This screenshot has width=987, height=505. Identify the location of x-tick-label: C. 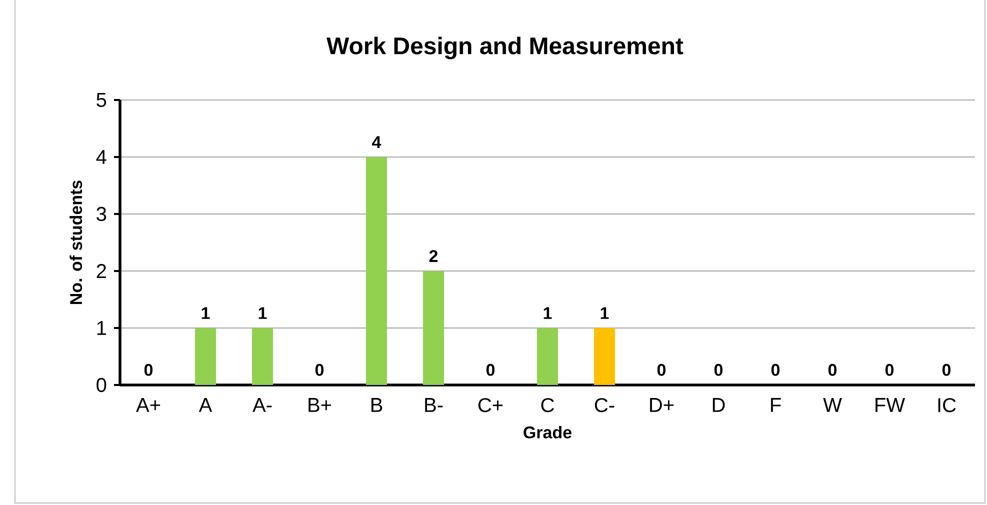
(547, 405).